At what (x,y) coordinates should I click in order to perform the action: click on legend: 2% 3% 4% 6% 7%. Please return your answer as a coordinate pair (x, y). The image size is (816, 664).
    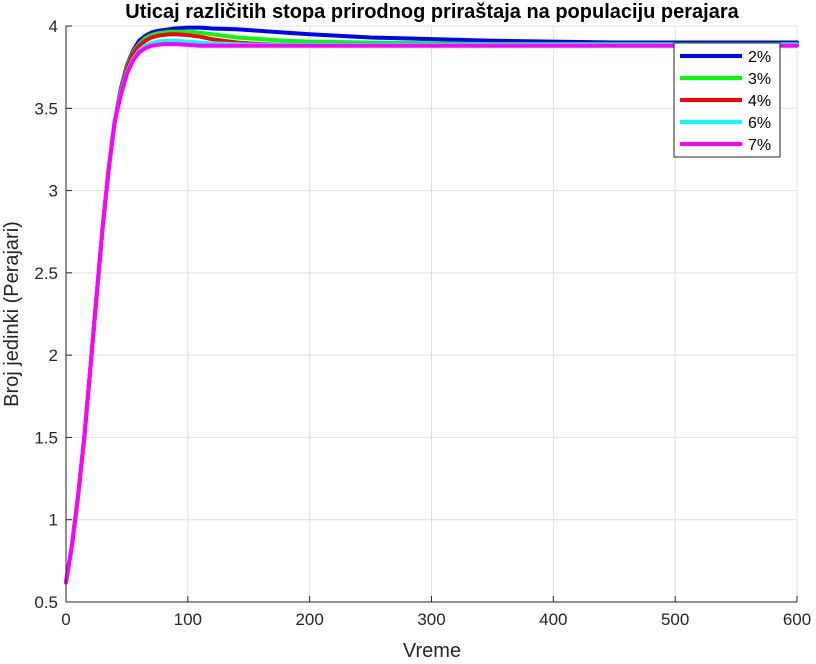
    Looking at the image, I should click on (727, 100).